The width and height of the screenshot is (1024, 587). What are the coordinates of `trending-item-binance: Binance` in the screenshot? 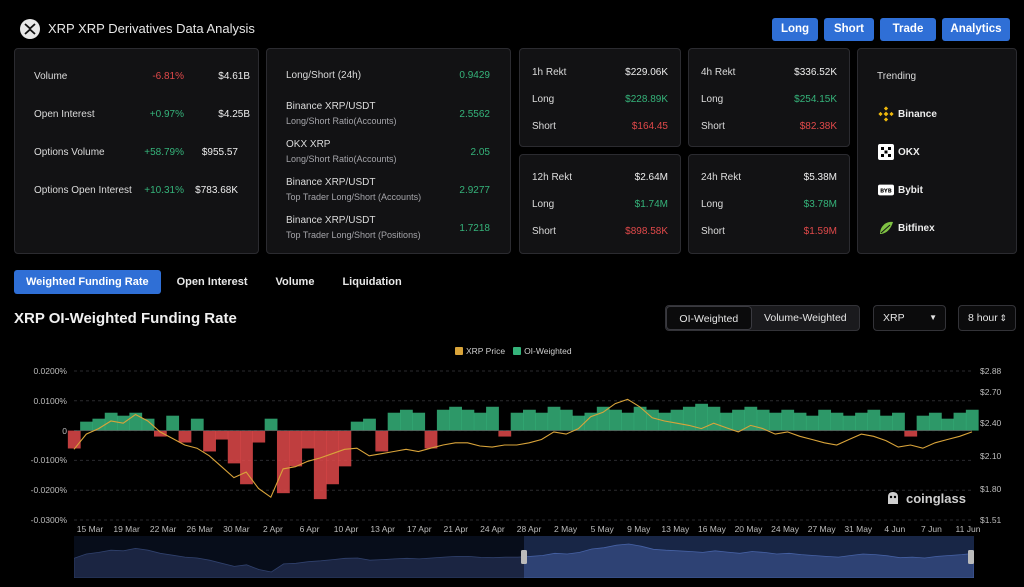 It's located at (907, 114).